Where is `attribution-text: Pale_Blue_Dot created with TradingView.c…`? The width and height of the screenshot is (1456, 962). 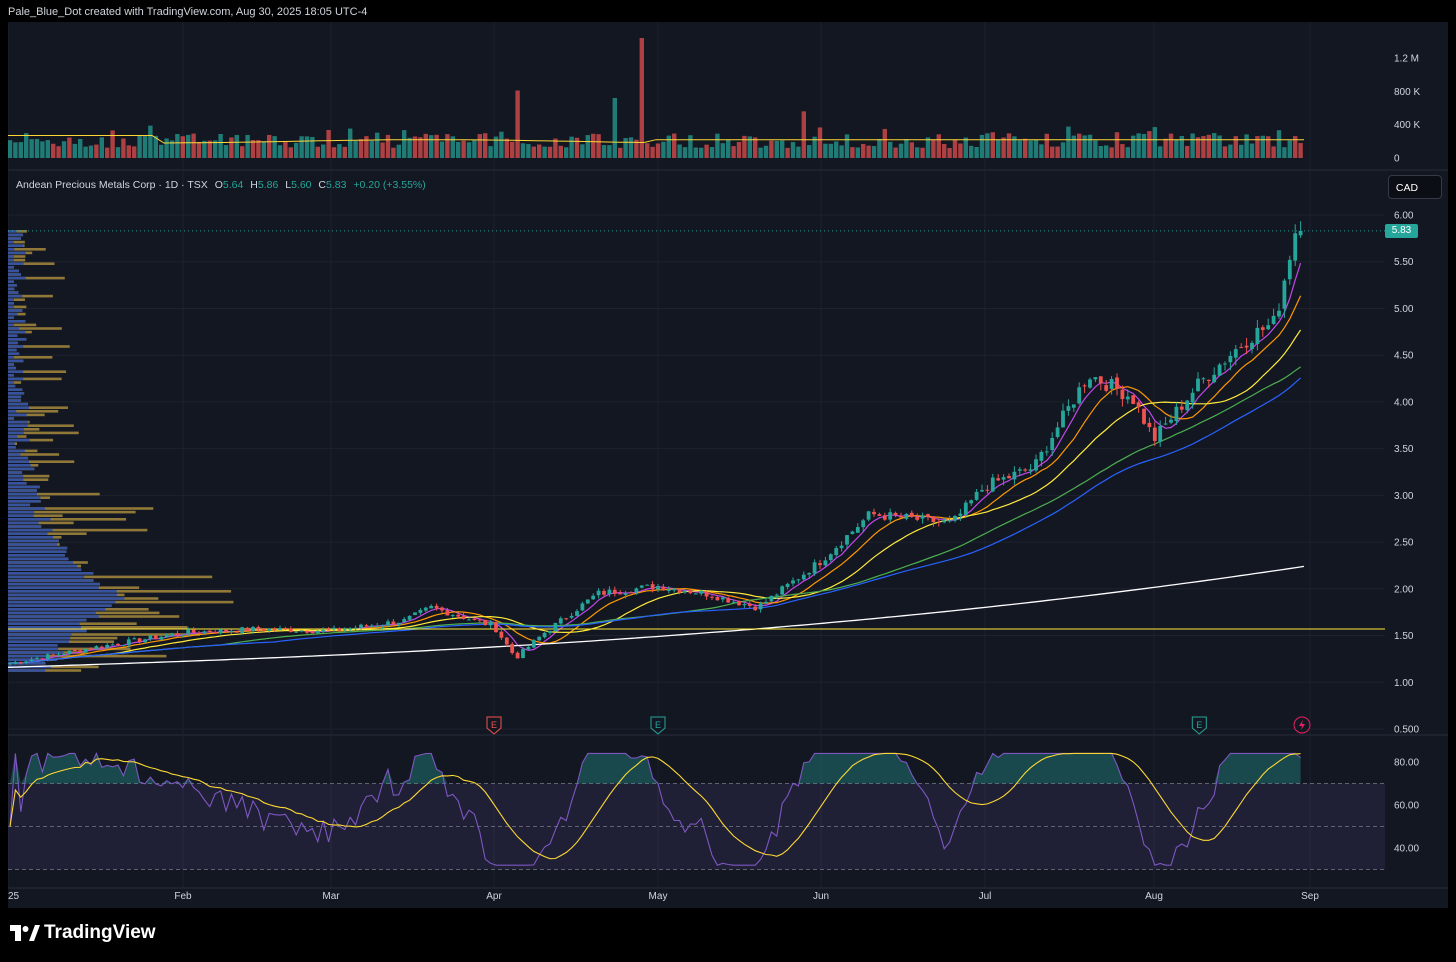 attribution-text: Pale_Blue_Dot created with TradingView.c… is located at coordinates (188, 12).